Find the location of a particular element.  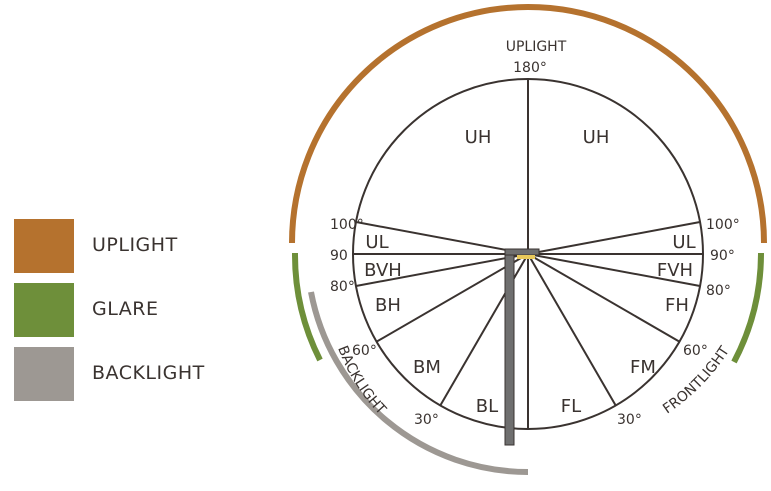

zone-bl: BL is located at coordinates (487, 406).